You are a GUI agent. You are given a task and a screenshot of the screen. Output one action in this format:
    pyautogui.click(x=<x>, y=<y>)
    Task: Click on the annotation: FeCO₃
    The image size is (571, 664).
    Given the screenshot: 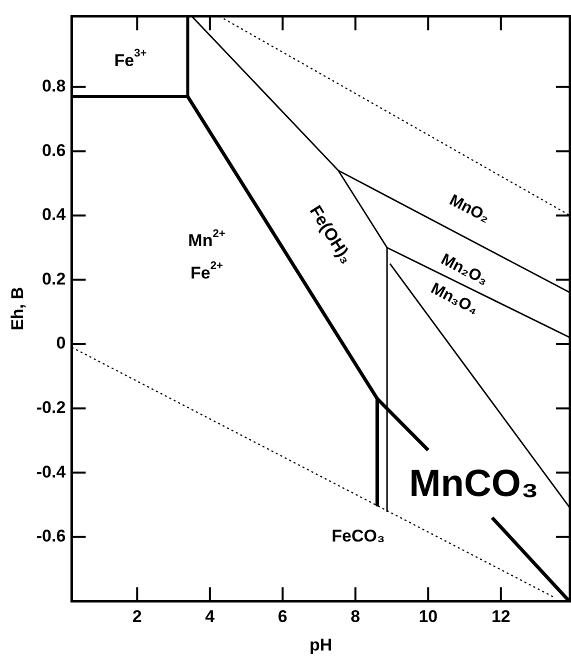 What is the action you would take?
    pyautogui.click(x=358, y=536)
    